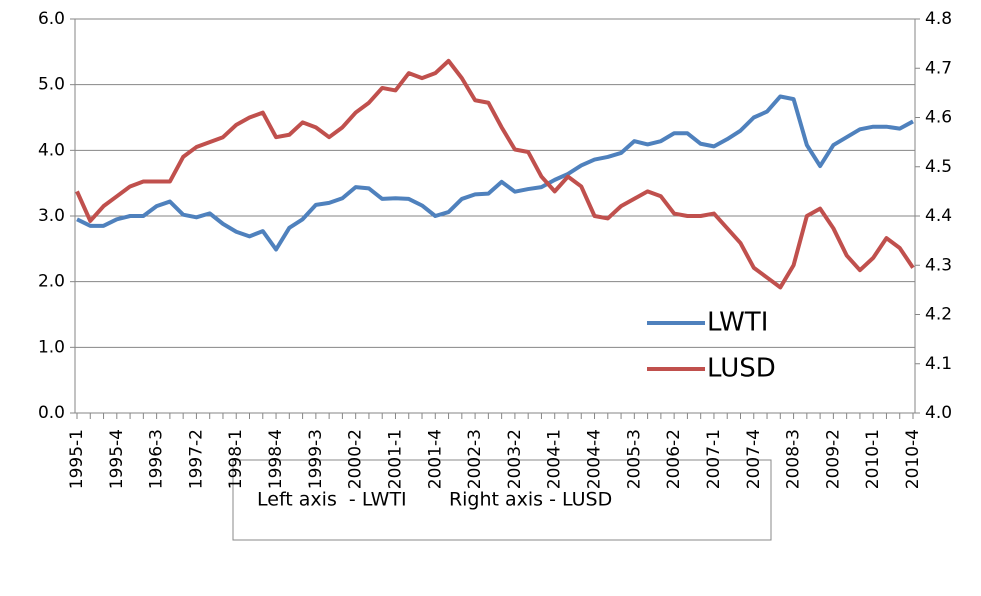 This screenshot has height=596, width=981. Describe the element at coordinates (117, 459) in the screenshot. I see `x-tick-label: 1995-4` at that location.